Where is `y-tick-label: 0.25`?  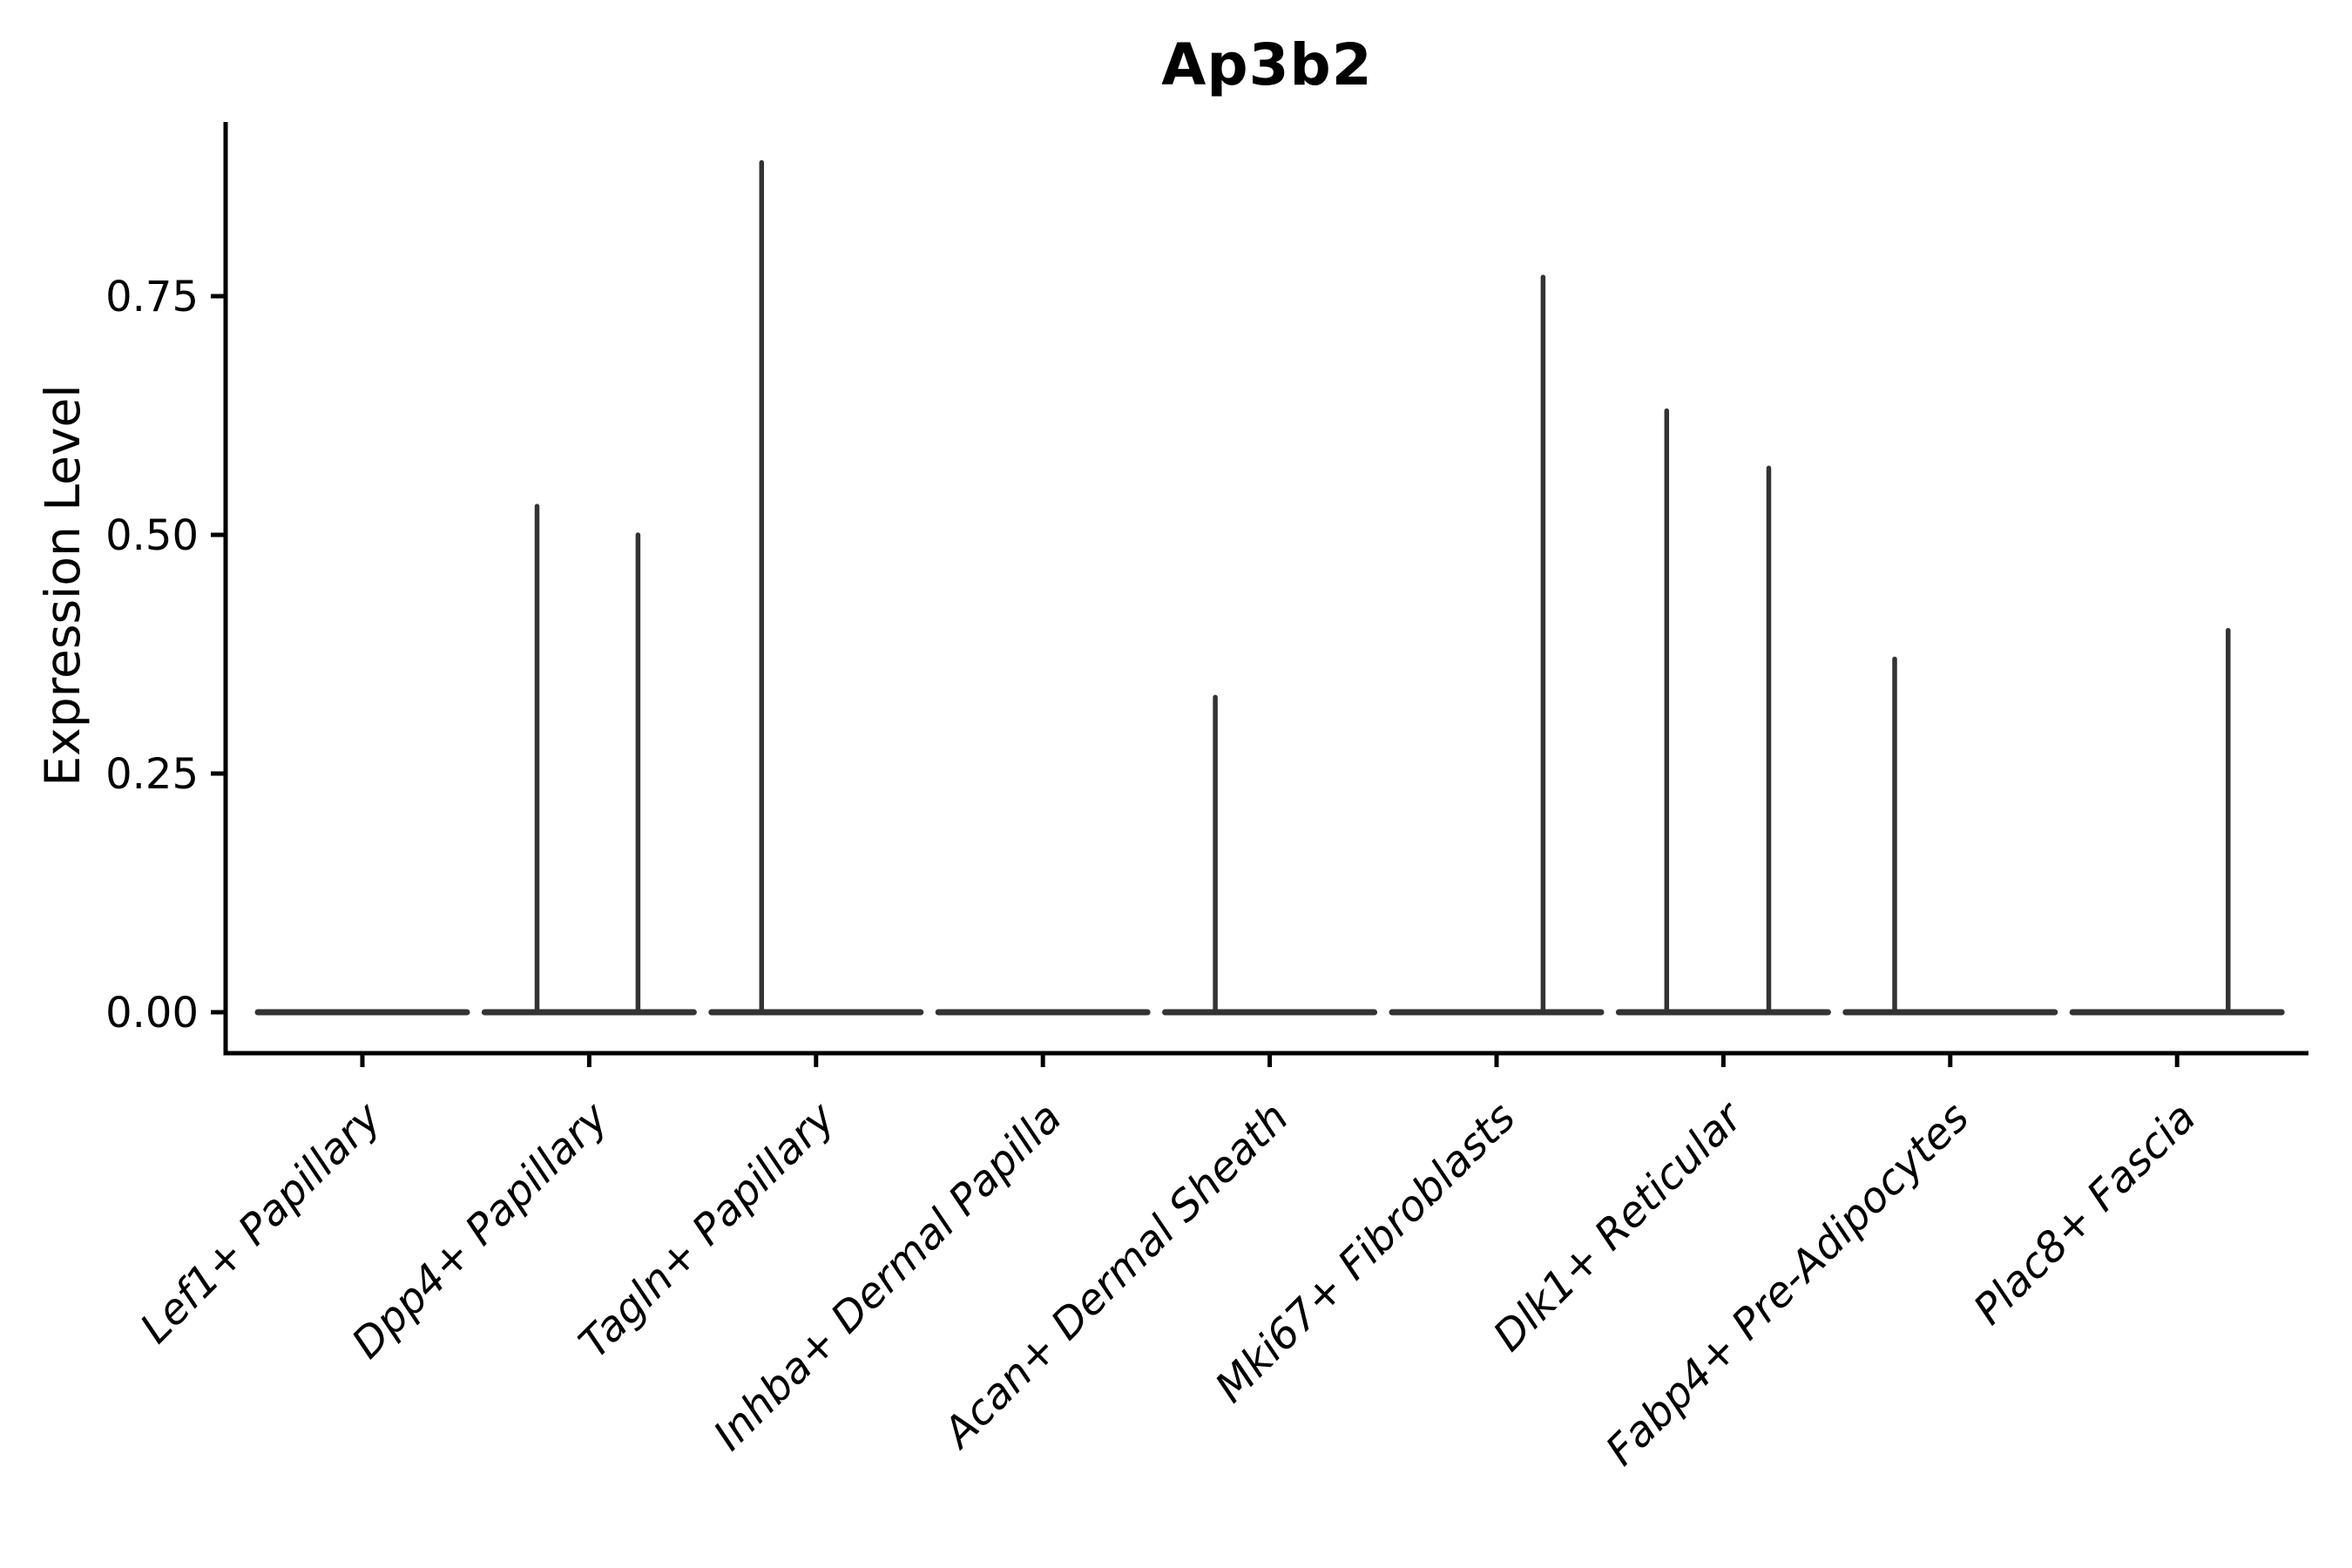
y-tick-label: 0.25 is located at coordinates (152, 775).